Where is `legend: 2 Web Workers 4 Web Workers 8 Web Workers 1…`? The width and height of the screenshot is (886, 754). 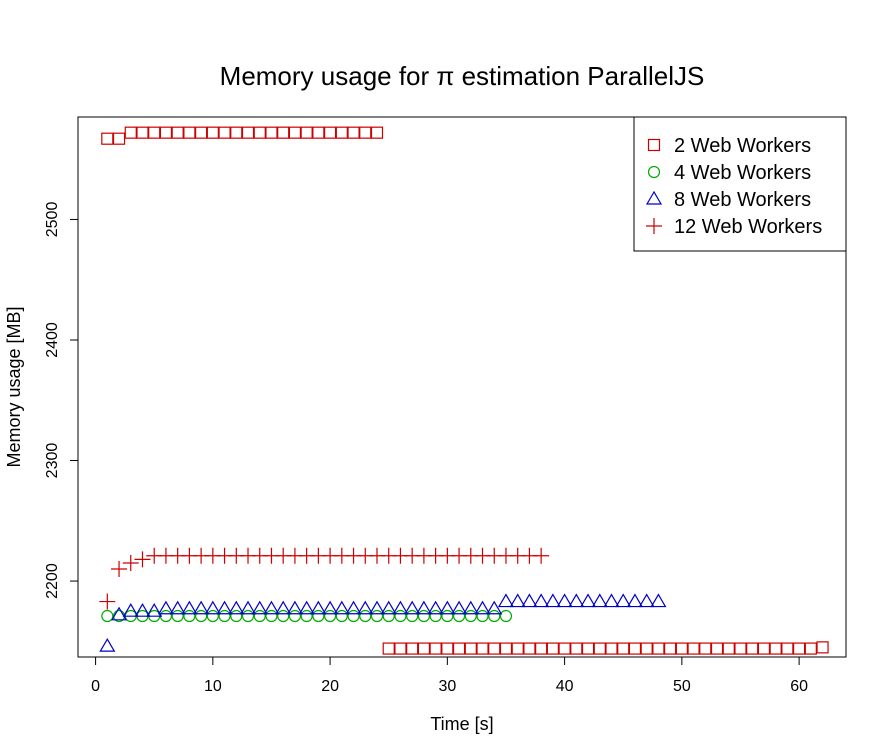 legend: 2 Web Workers 4 Web Workers 8 Web Workers 1… is located at coordinates (740, 184).